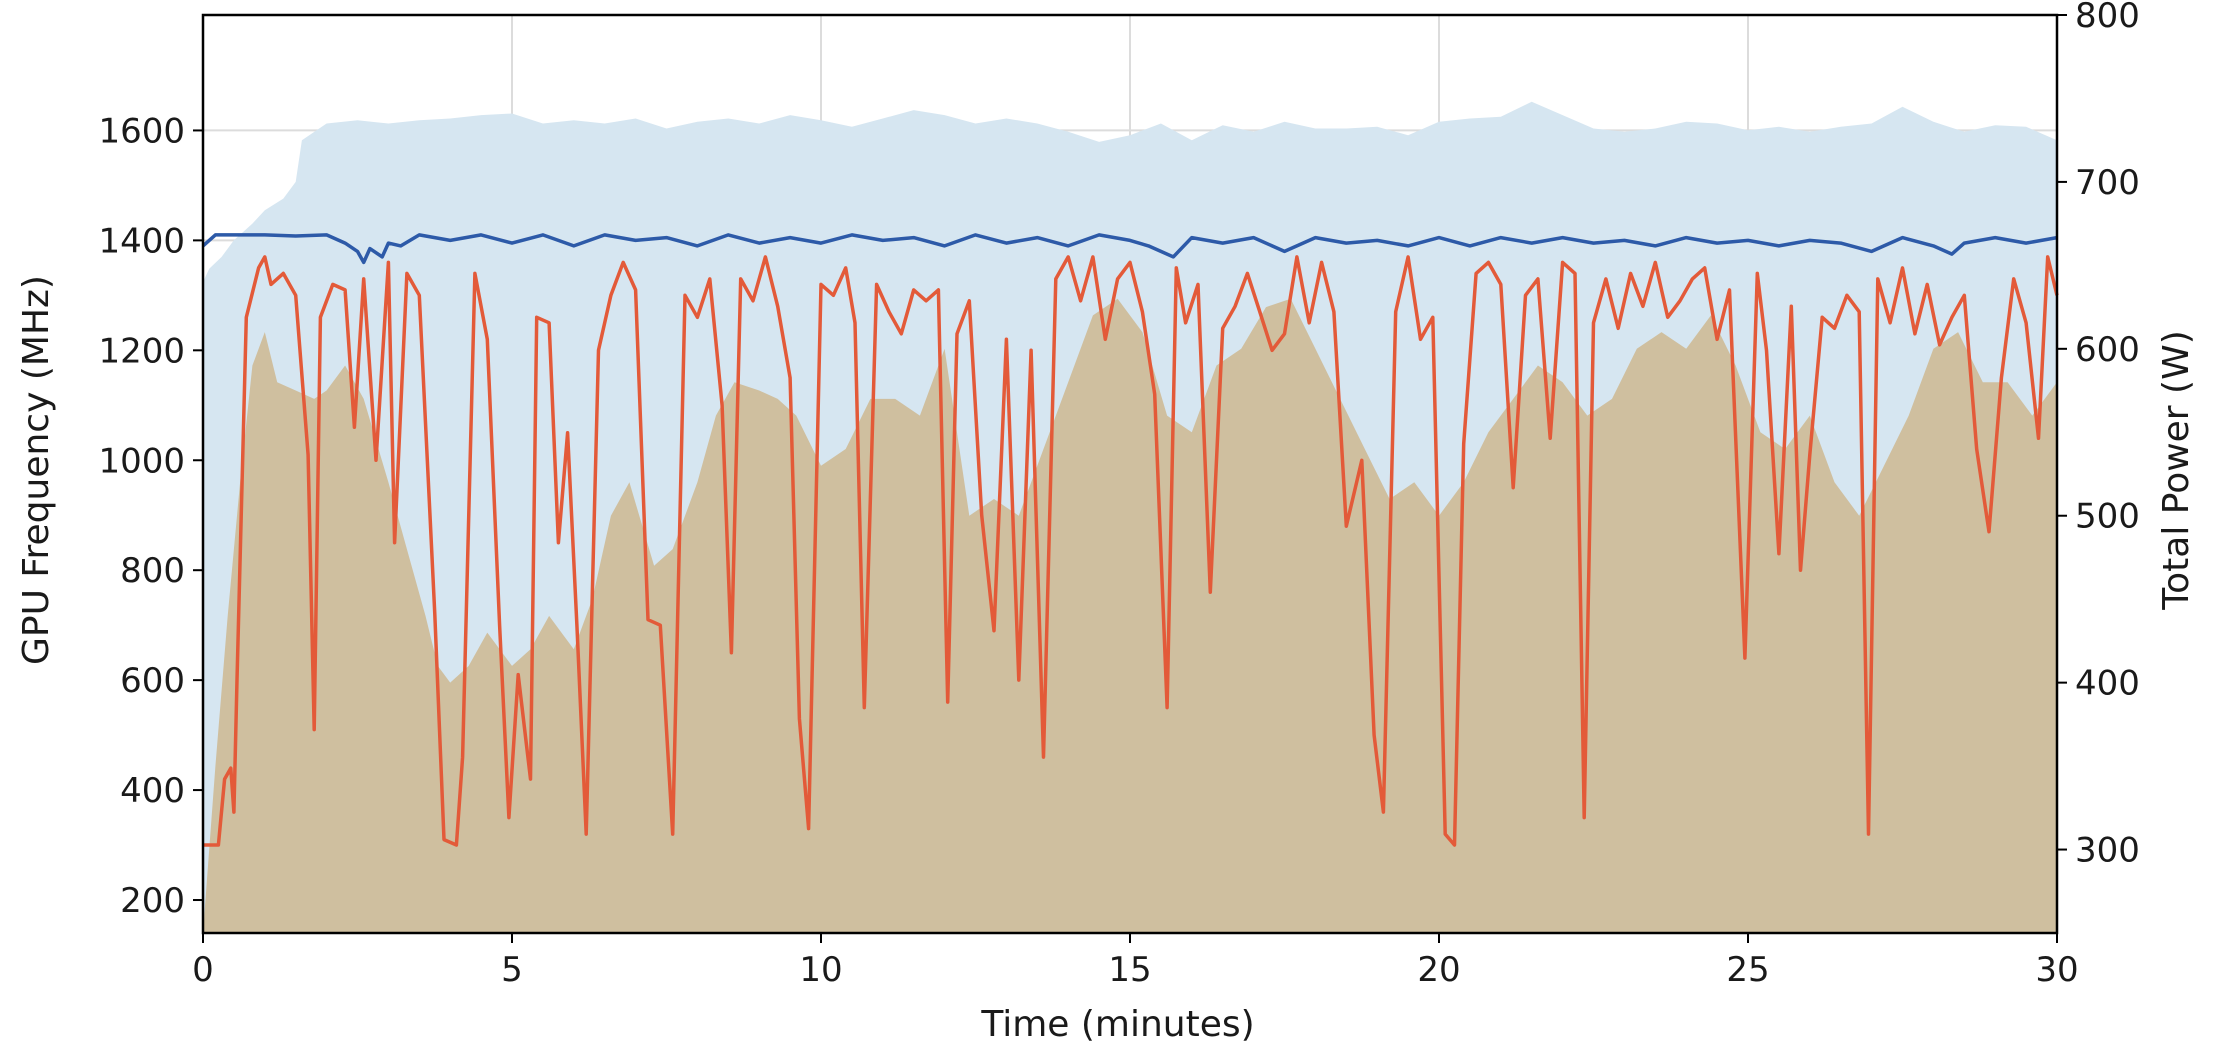  I want to click on x-tick-label: 15, so click(1129, 970).